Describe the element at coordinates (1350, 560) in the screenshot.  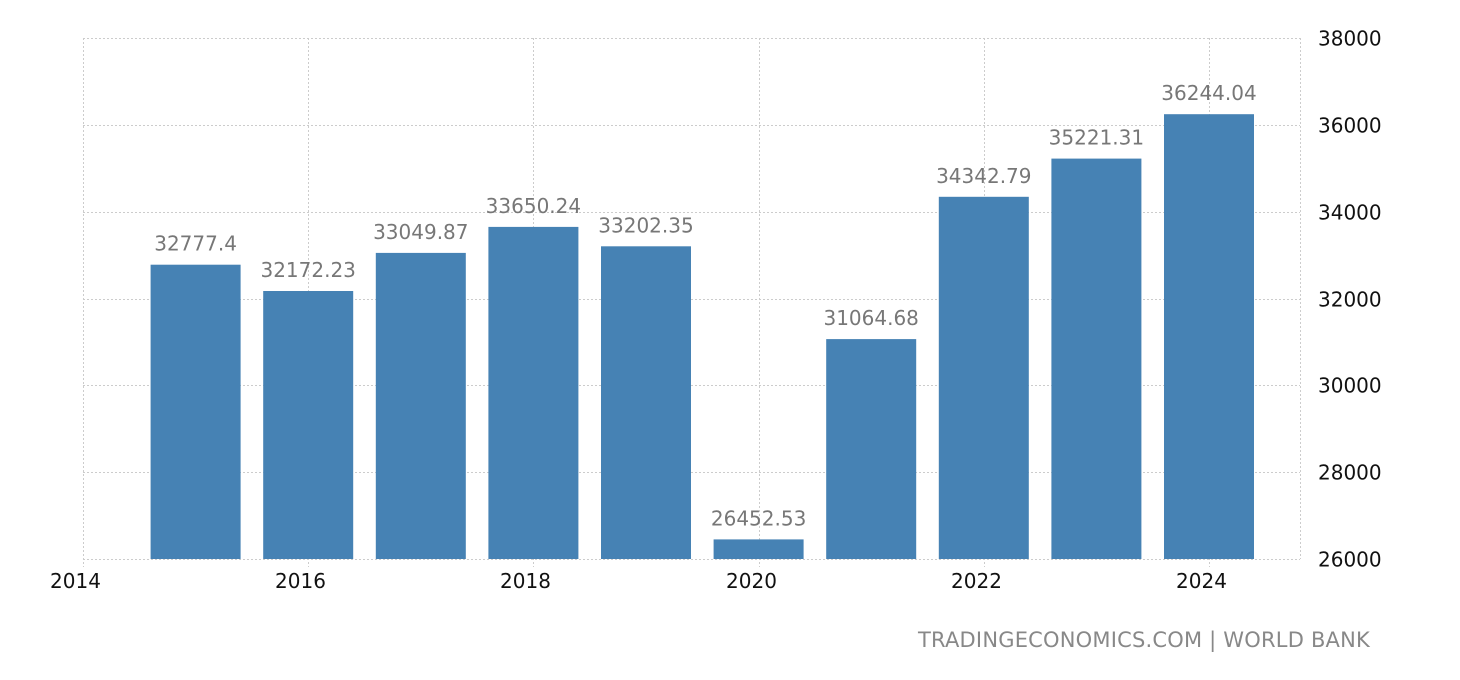
I see `y-tick-label: 26000` at that location.